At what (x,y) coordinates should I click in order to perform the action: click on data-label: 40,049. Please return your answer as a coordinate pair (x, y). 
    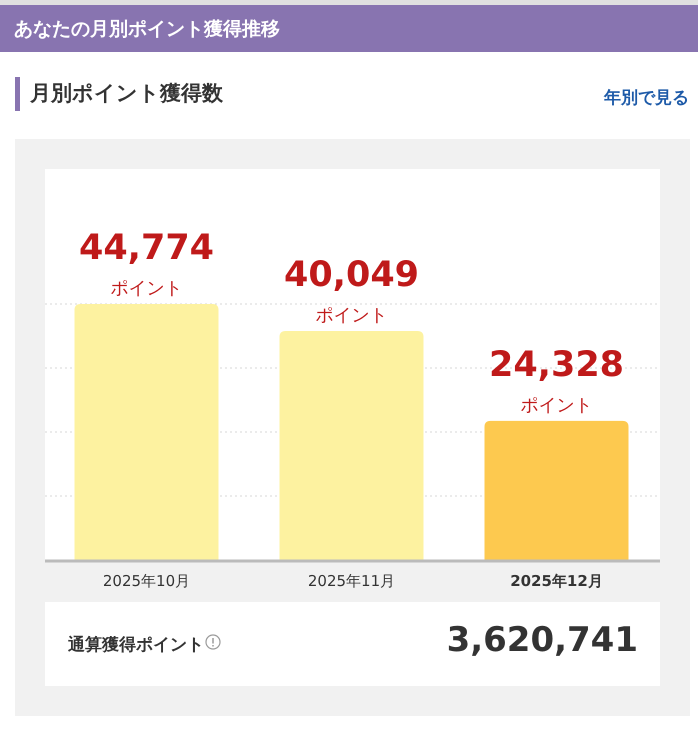
    Looking at the image, I should click on (352, 275).